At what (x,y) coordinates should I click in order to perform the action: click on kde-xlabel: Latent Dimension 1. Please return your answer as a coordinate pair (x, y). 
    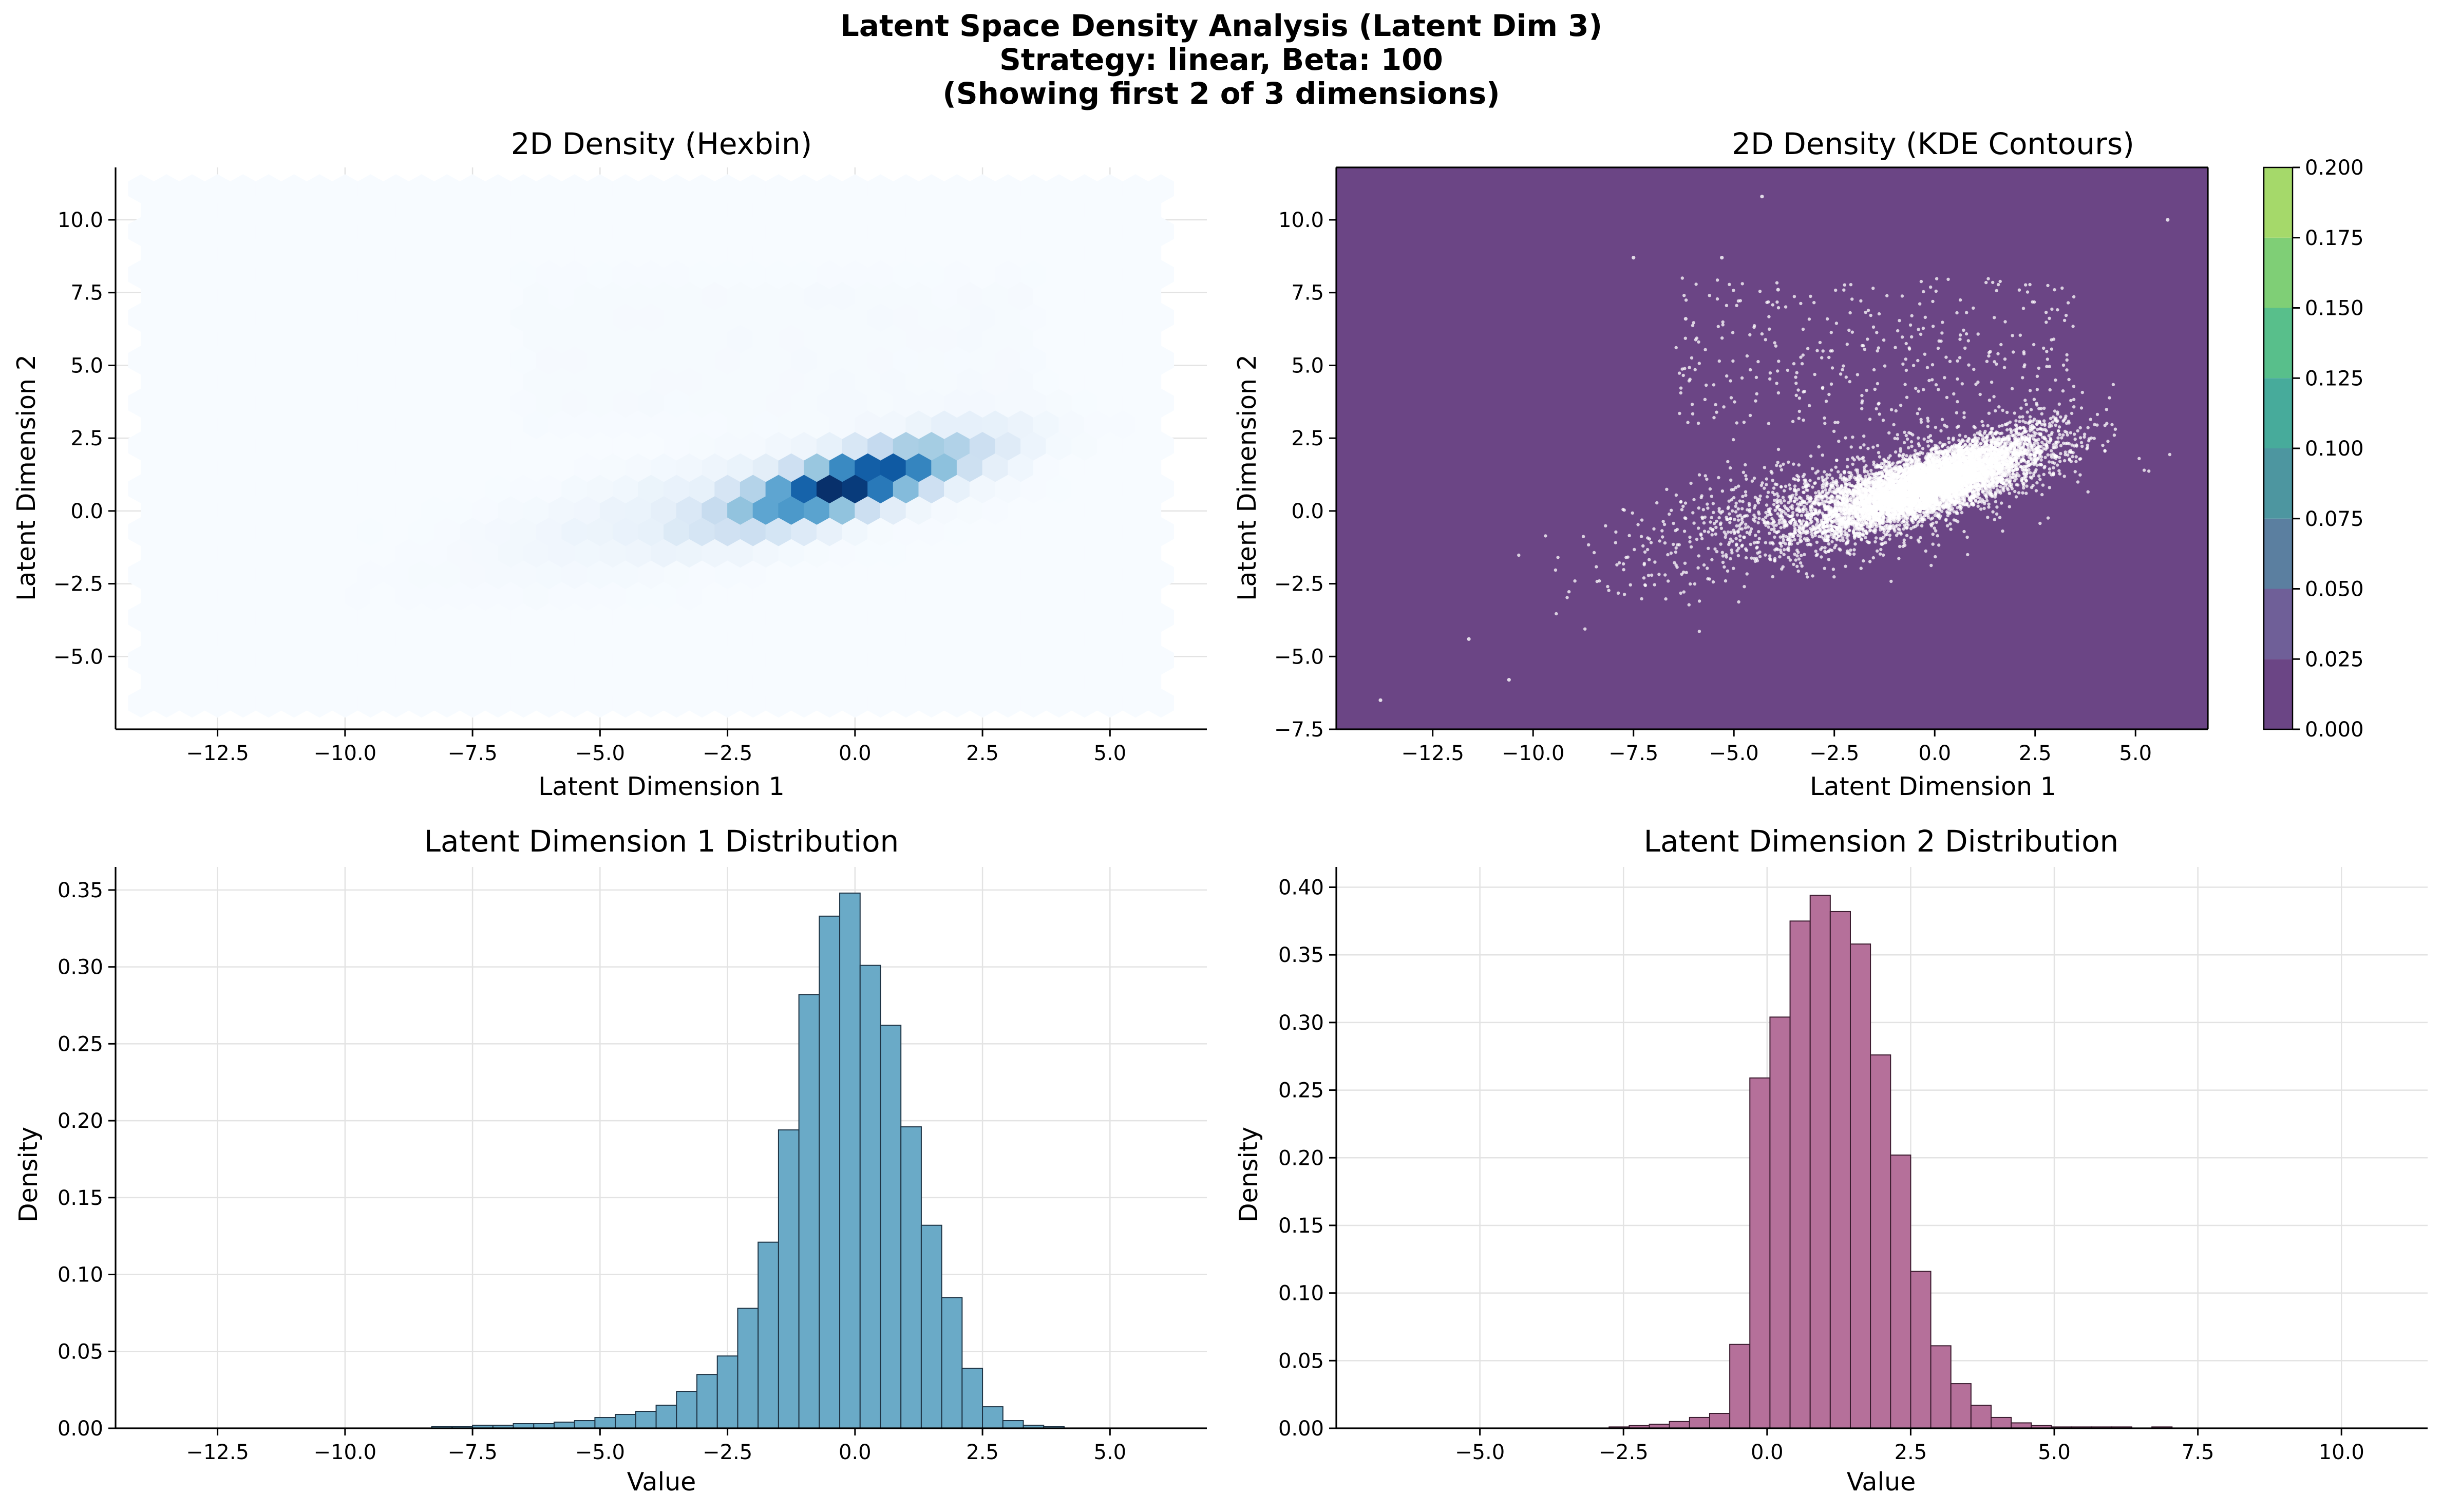
    Looking at the image, I should click on (1933, 786).